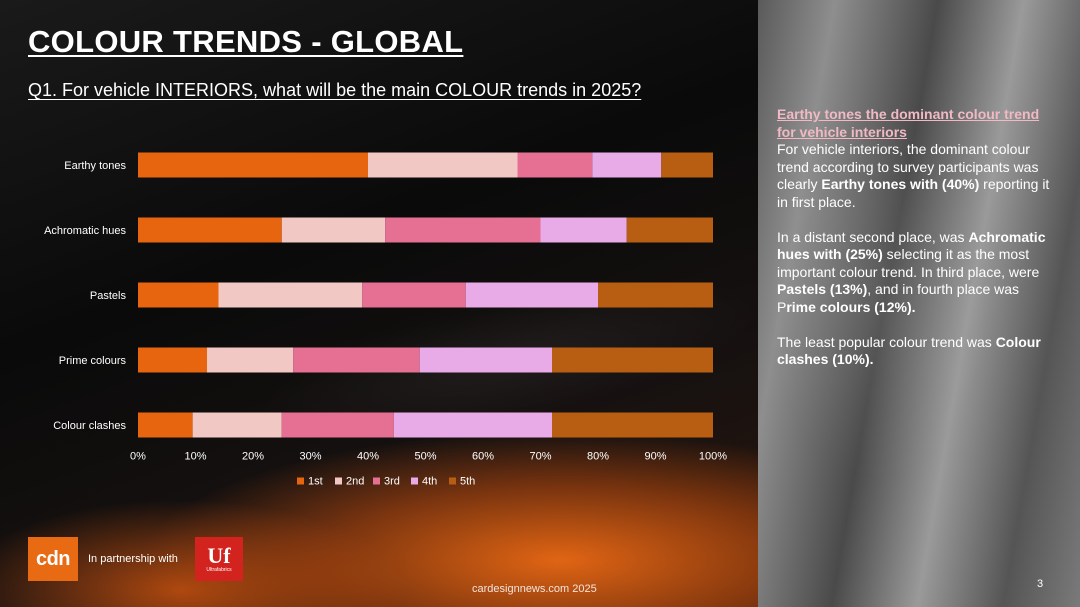  Describe the element at coordinates (246, 41) in the screenshot. I see `page-title: COLOUR TRENDS - GLOBAL` at that location.